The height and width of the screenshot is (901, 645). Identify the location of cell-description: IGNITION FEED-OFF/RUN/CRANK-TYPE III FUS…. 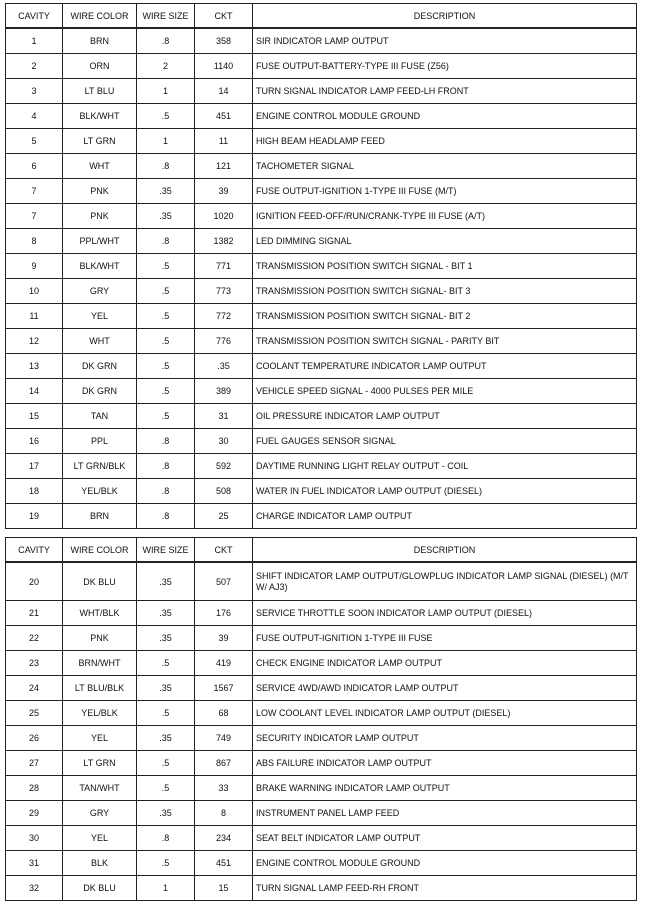
(444, 216).